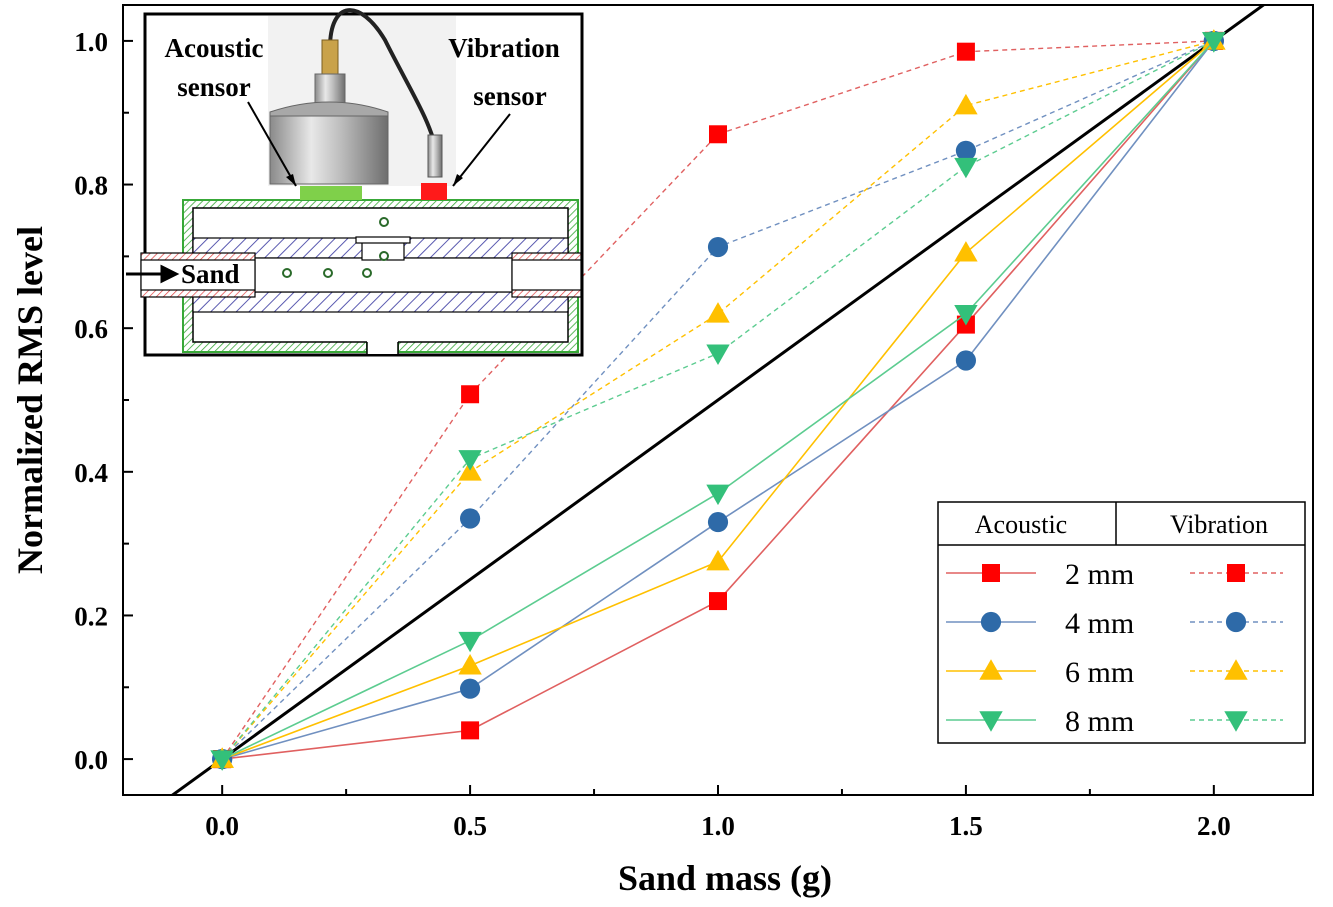  Describe the element at coordinates (153, 274) in the screenshot. I see `sand-inlet-arrow` at that location.